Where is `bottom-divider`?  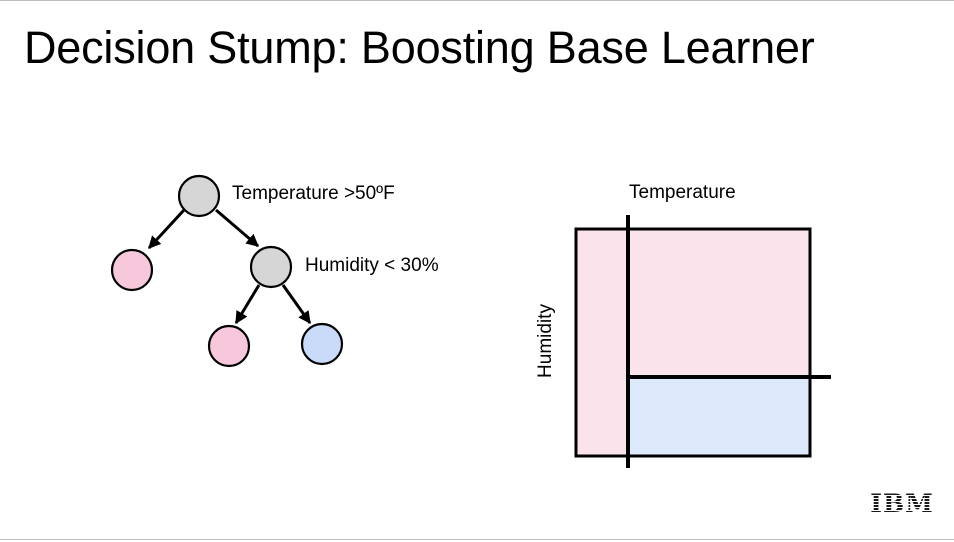
bottom-divider is located at coordinates (477, 539).